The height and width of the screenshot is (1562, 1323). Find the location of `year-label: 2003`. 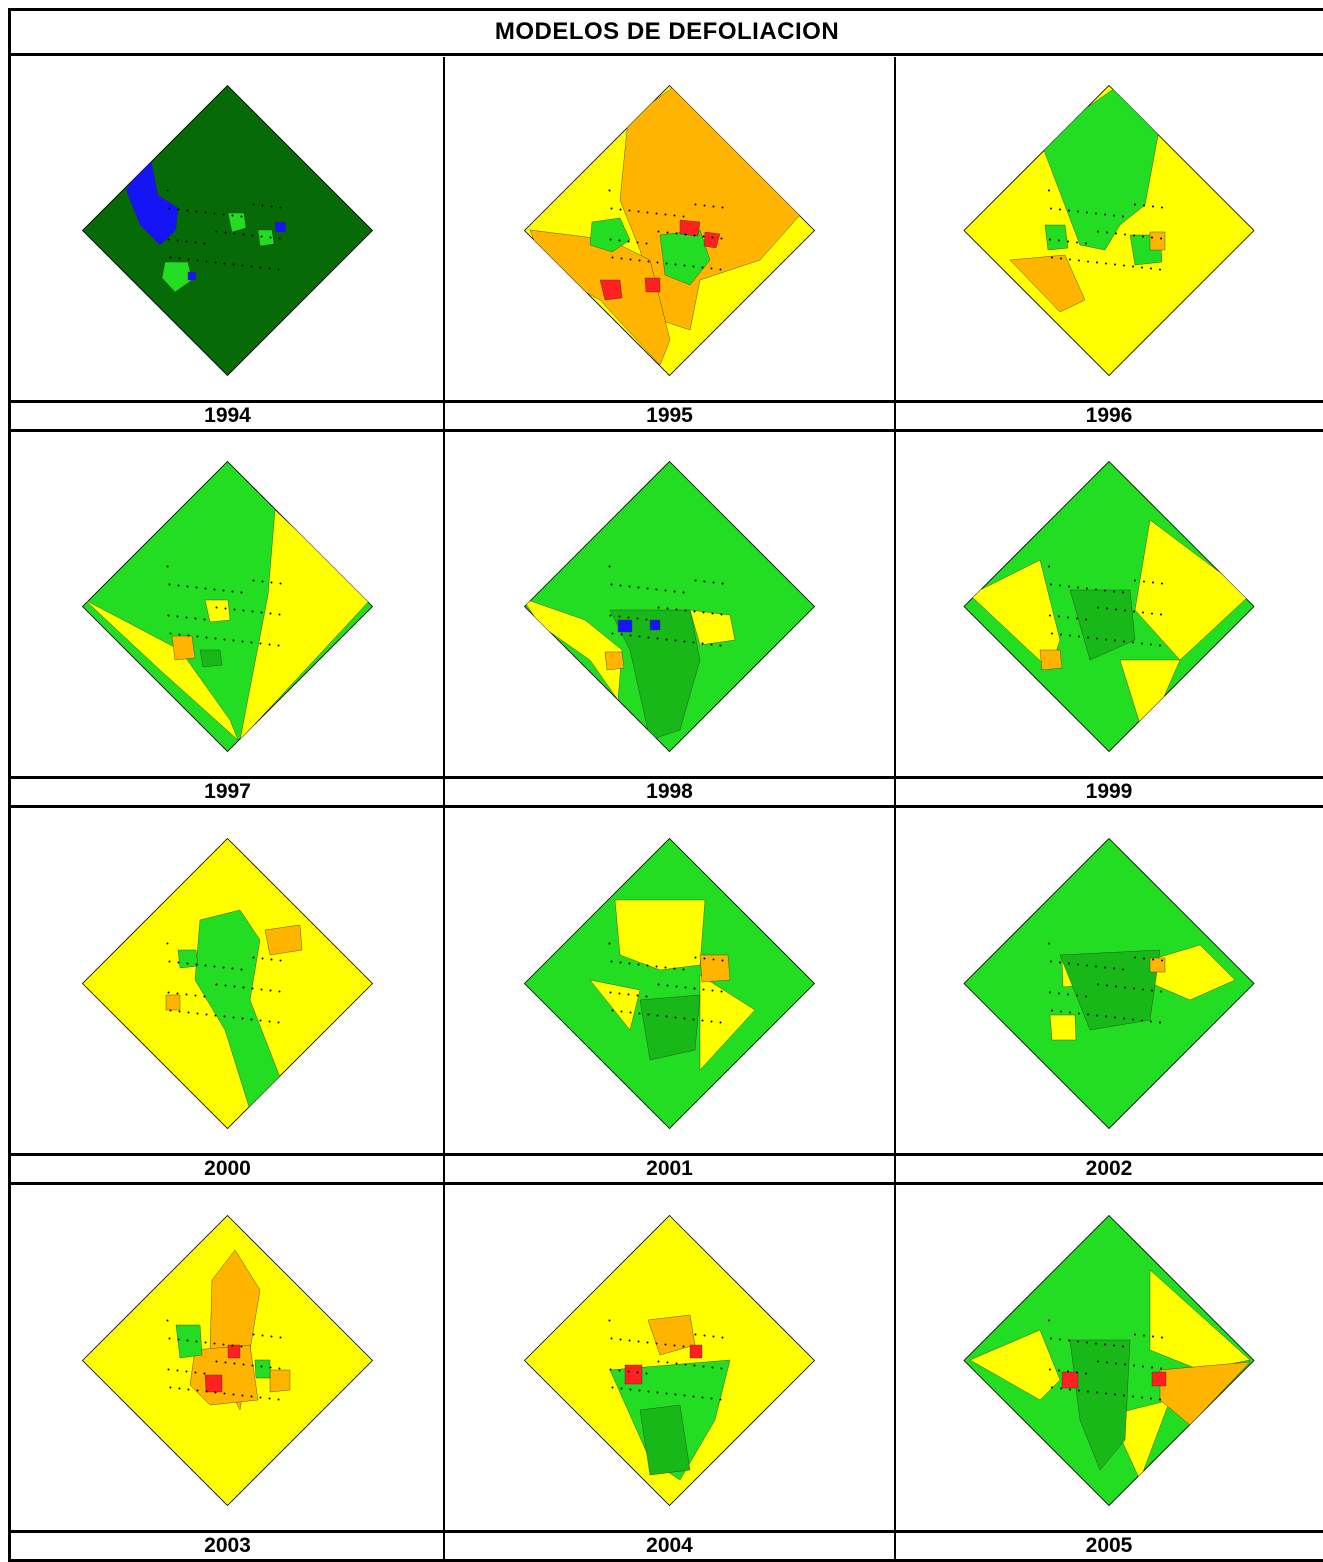

year-label: 2003 is located at coordinates (227, 1546).